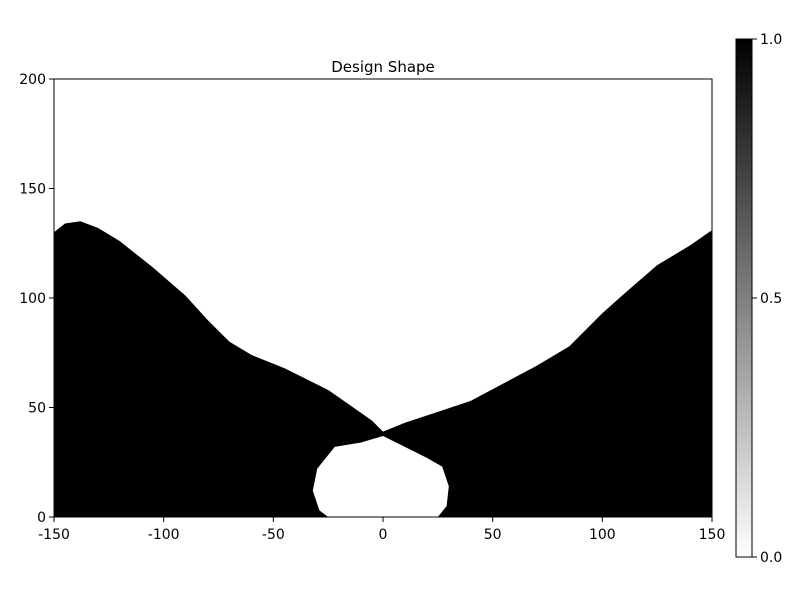 This screenshot has width=800, height=600. I want to click on x-tick-label: -100, so click(164, 535).